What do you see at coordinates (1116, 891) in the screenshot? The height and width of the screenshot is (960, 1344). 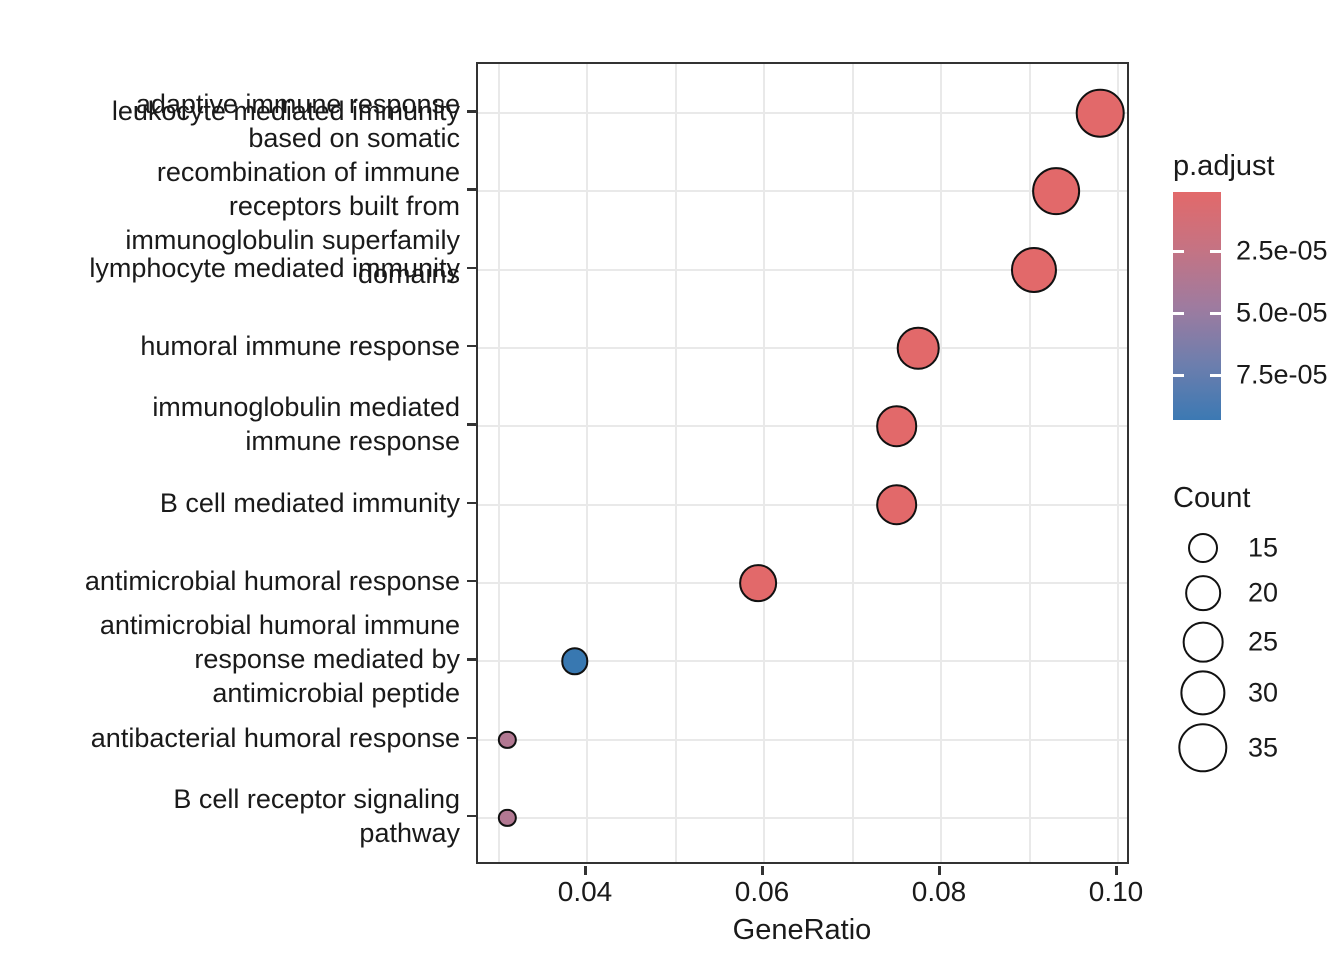 I see `x-axis-tick-label: 0.10` at bounding box center [1116, 891].